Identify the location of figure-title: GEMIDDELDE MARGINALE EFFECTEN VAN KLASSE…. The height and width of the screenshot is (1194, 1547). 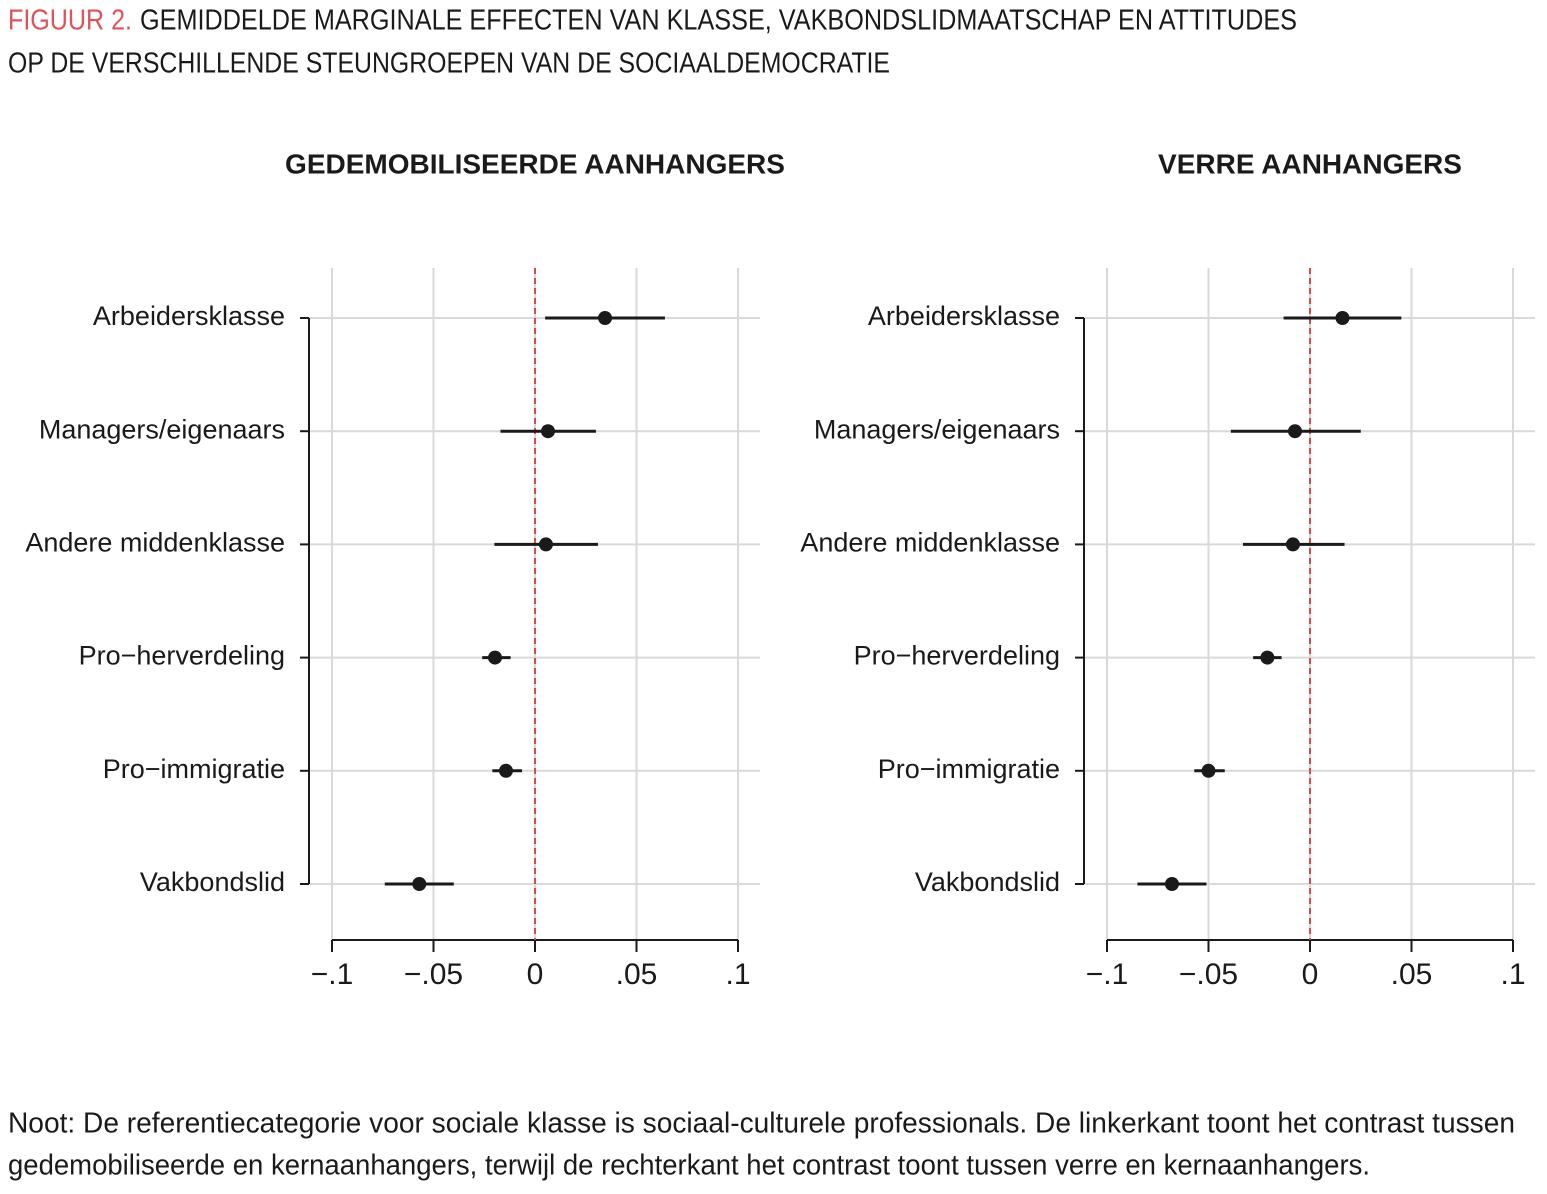
(718, 21).